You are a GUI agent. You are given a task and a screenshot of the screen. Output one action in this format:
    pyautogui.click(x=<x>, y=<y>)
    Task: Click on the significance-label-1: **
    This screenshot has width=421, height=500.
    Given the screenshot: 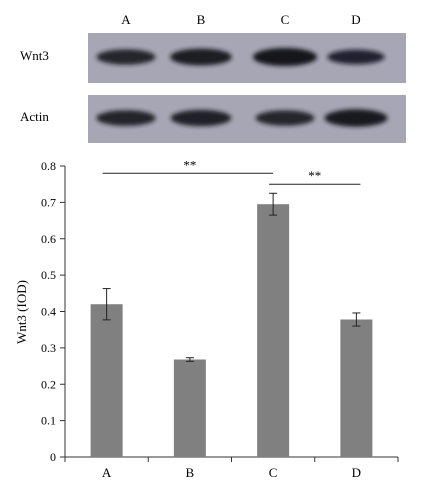 What is the action you would take?
    pyautogui.click(x=189, y=164)
    